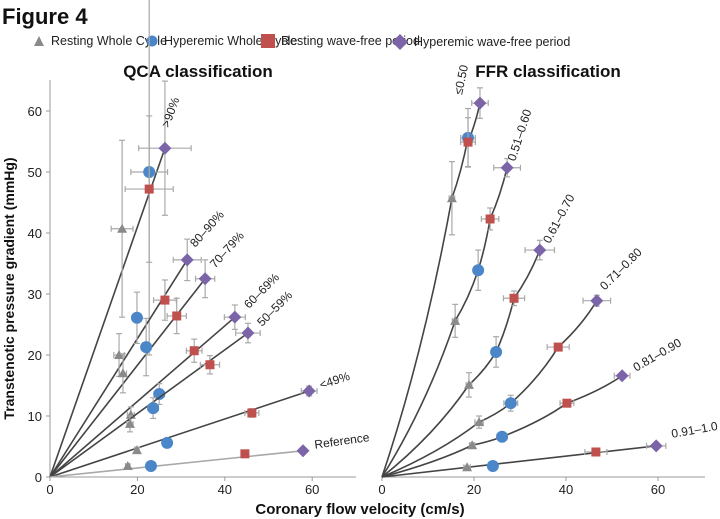 This screenshot has height=519, width=720. I want to click on triangle-marker-icon, so click(39, 41).